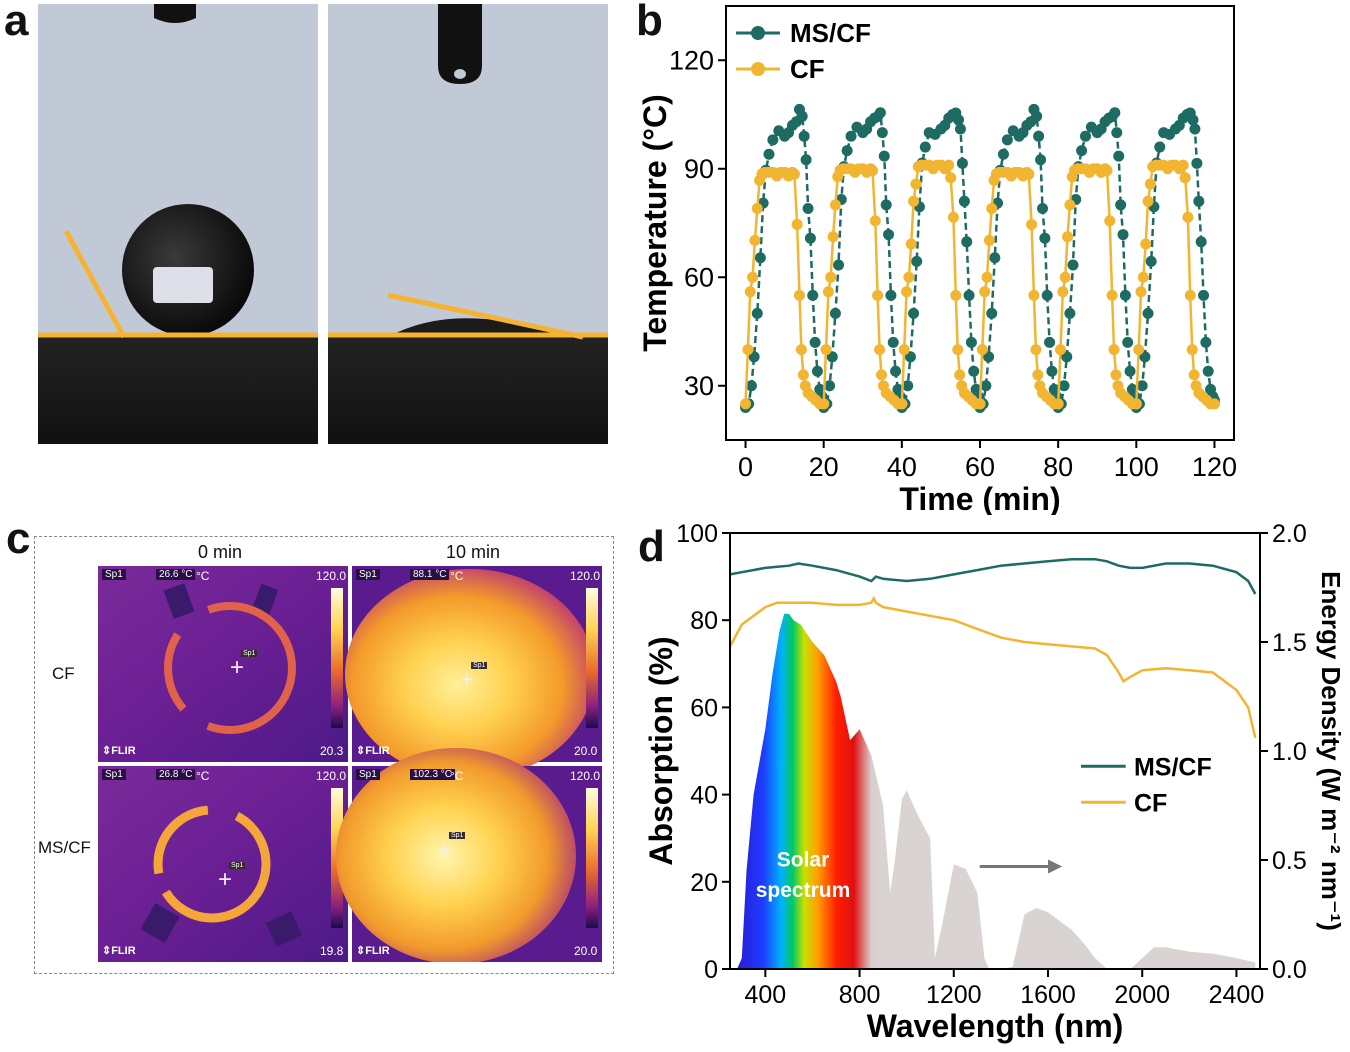 The width and height of the screenshot is (1350, 1052). I want to click on row-label-ms-cf: MS/CF, so click(64, 847).